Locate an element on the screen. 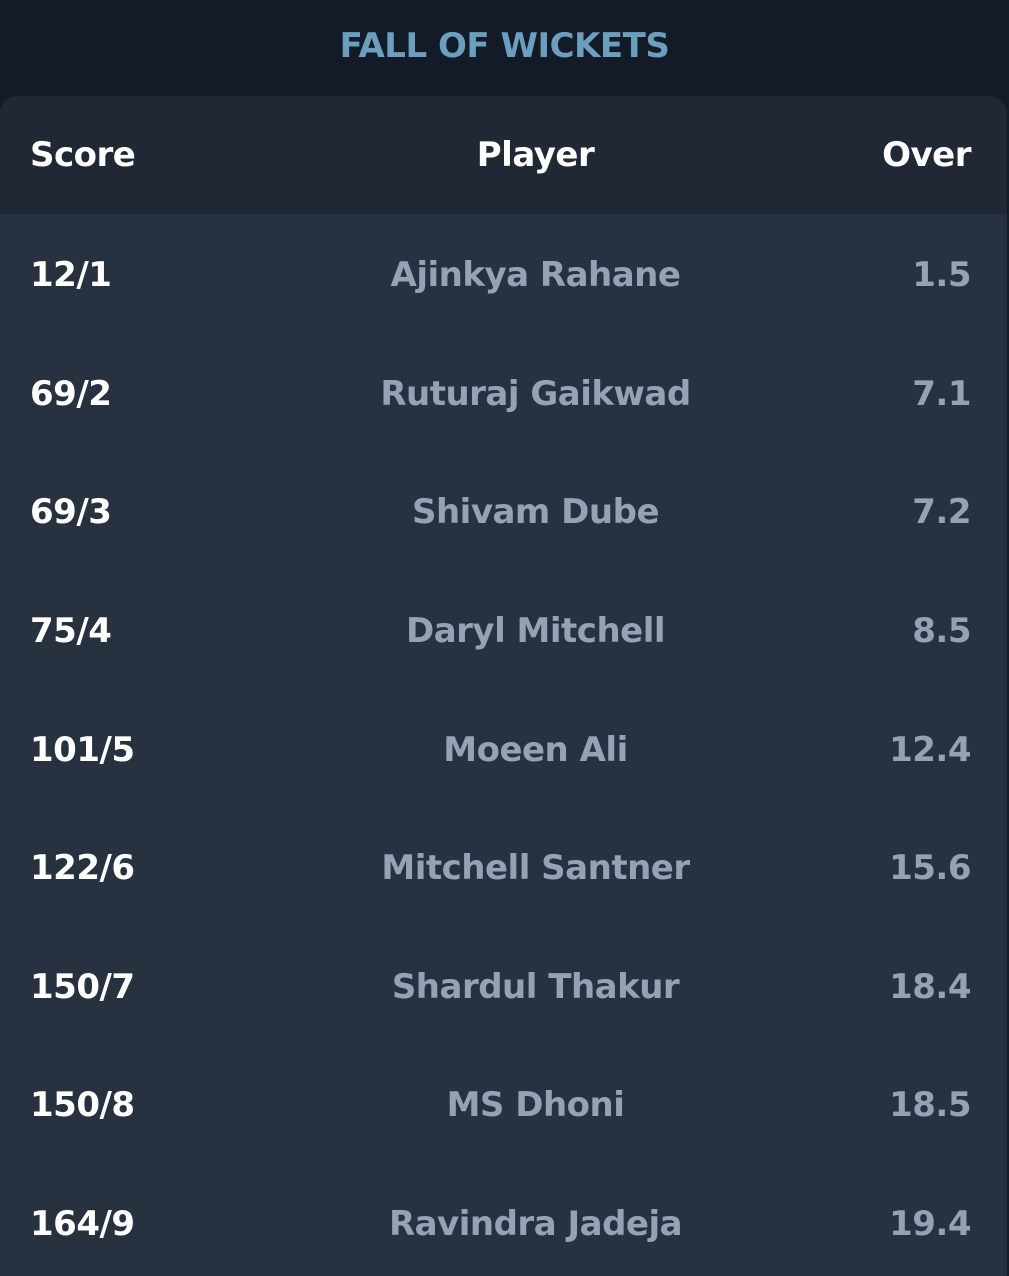  score-cell: 75/4 is located at coordinates (71, 631).